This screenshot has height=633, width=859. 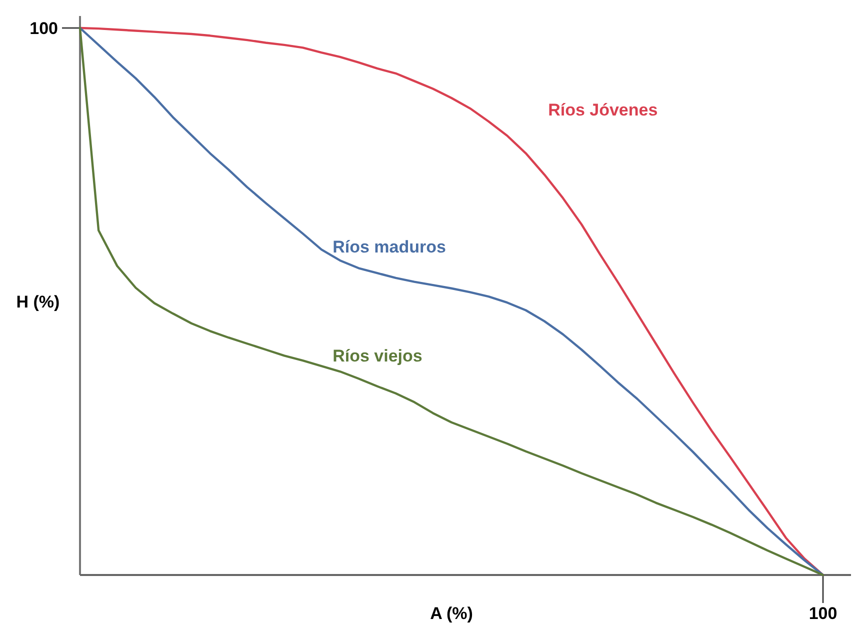 What do you see at coordinates (377, 356) in the screenshot?
I see `series-label: Ríos viejos` at bounding box center [377, 356].